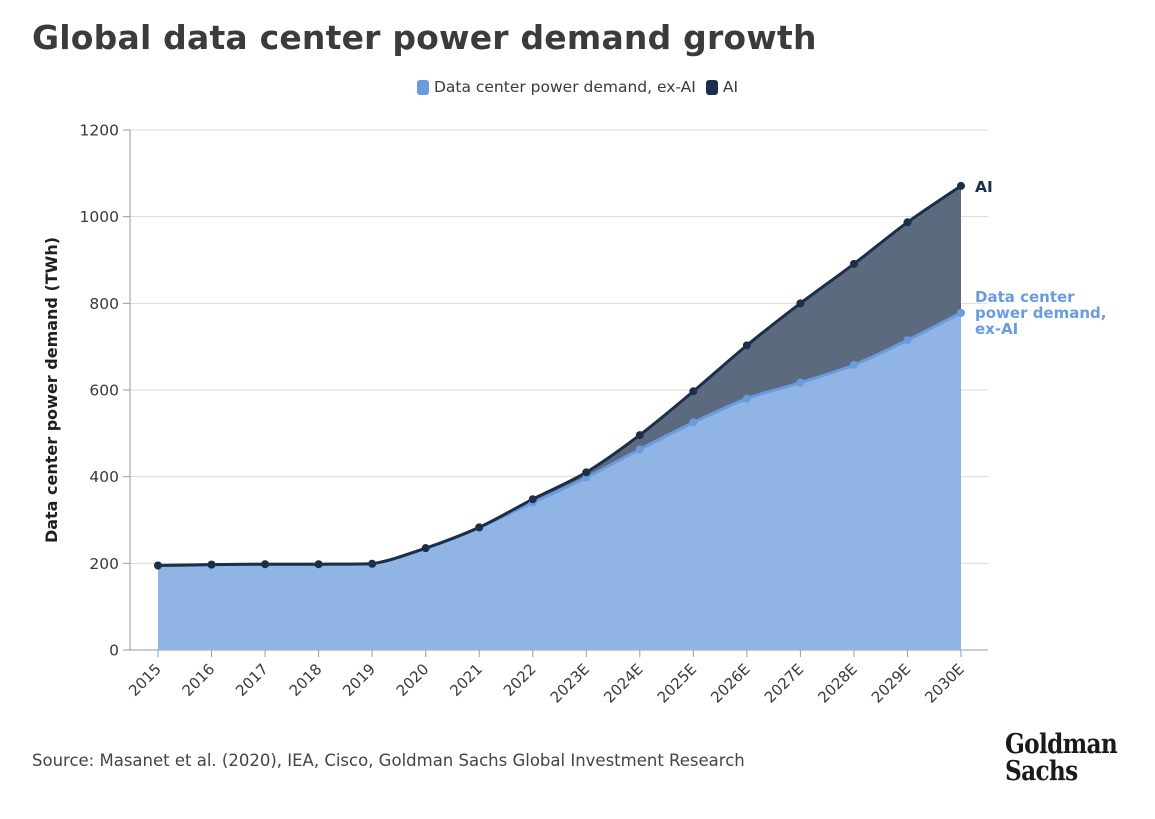 This screenshot has width=1155, height=819. I want to click on x-tick-label: 2017, so click(252, 680).